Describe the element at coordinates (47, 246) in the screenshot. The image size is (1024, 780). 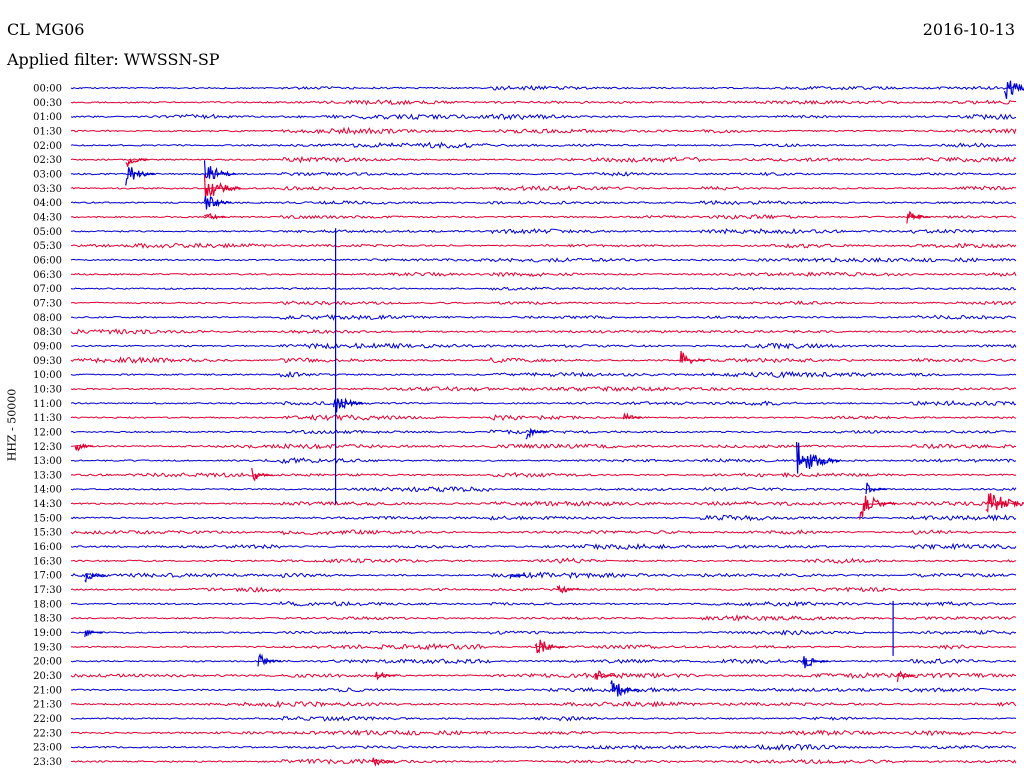
I see `row-time-label: 05:30` at that location.